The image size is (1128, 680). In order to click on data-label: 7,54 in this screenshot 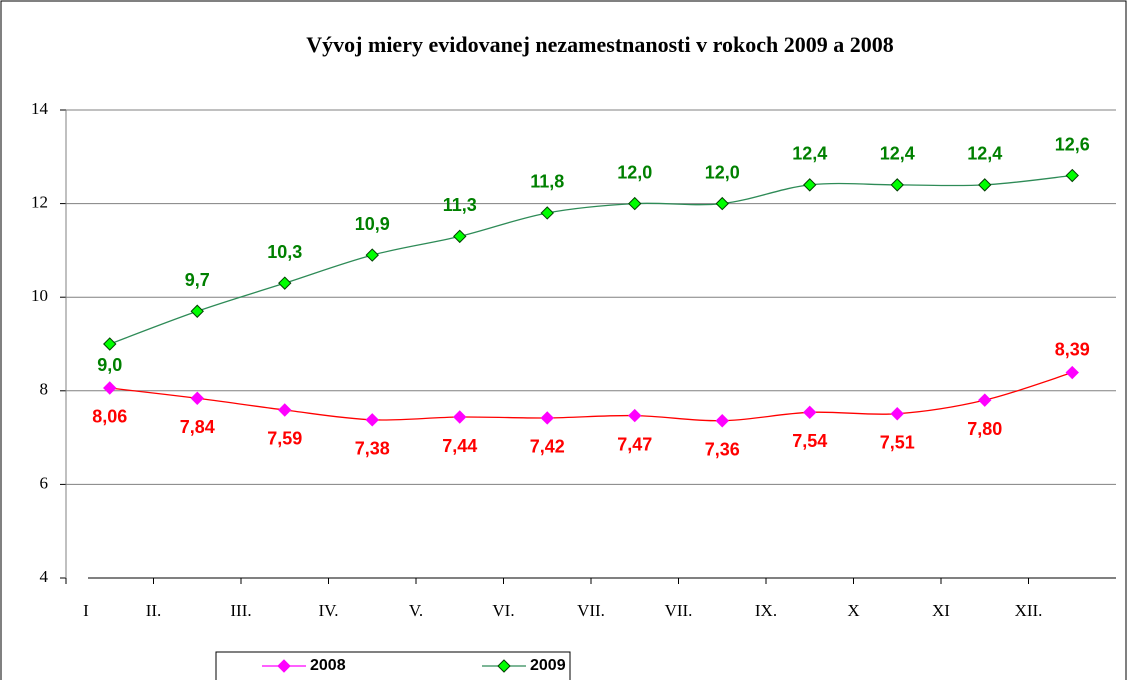, I will do `click(809, 441)`.